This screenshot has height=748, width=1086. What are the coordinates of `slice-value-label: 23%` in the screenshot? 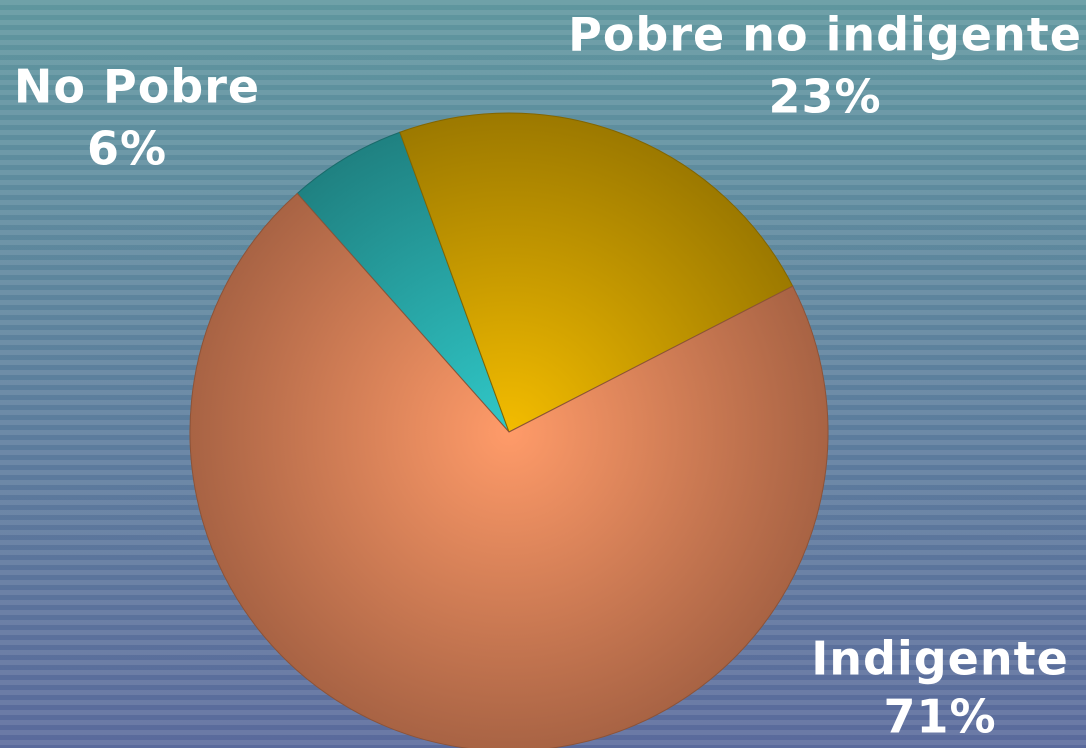 It's located at (824, 97).